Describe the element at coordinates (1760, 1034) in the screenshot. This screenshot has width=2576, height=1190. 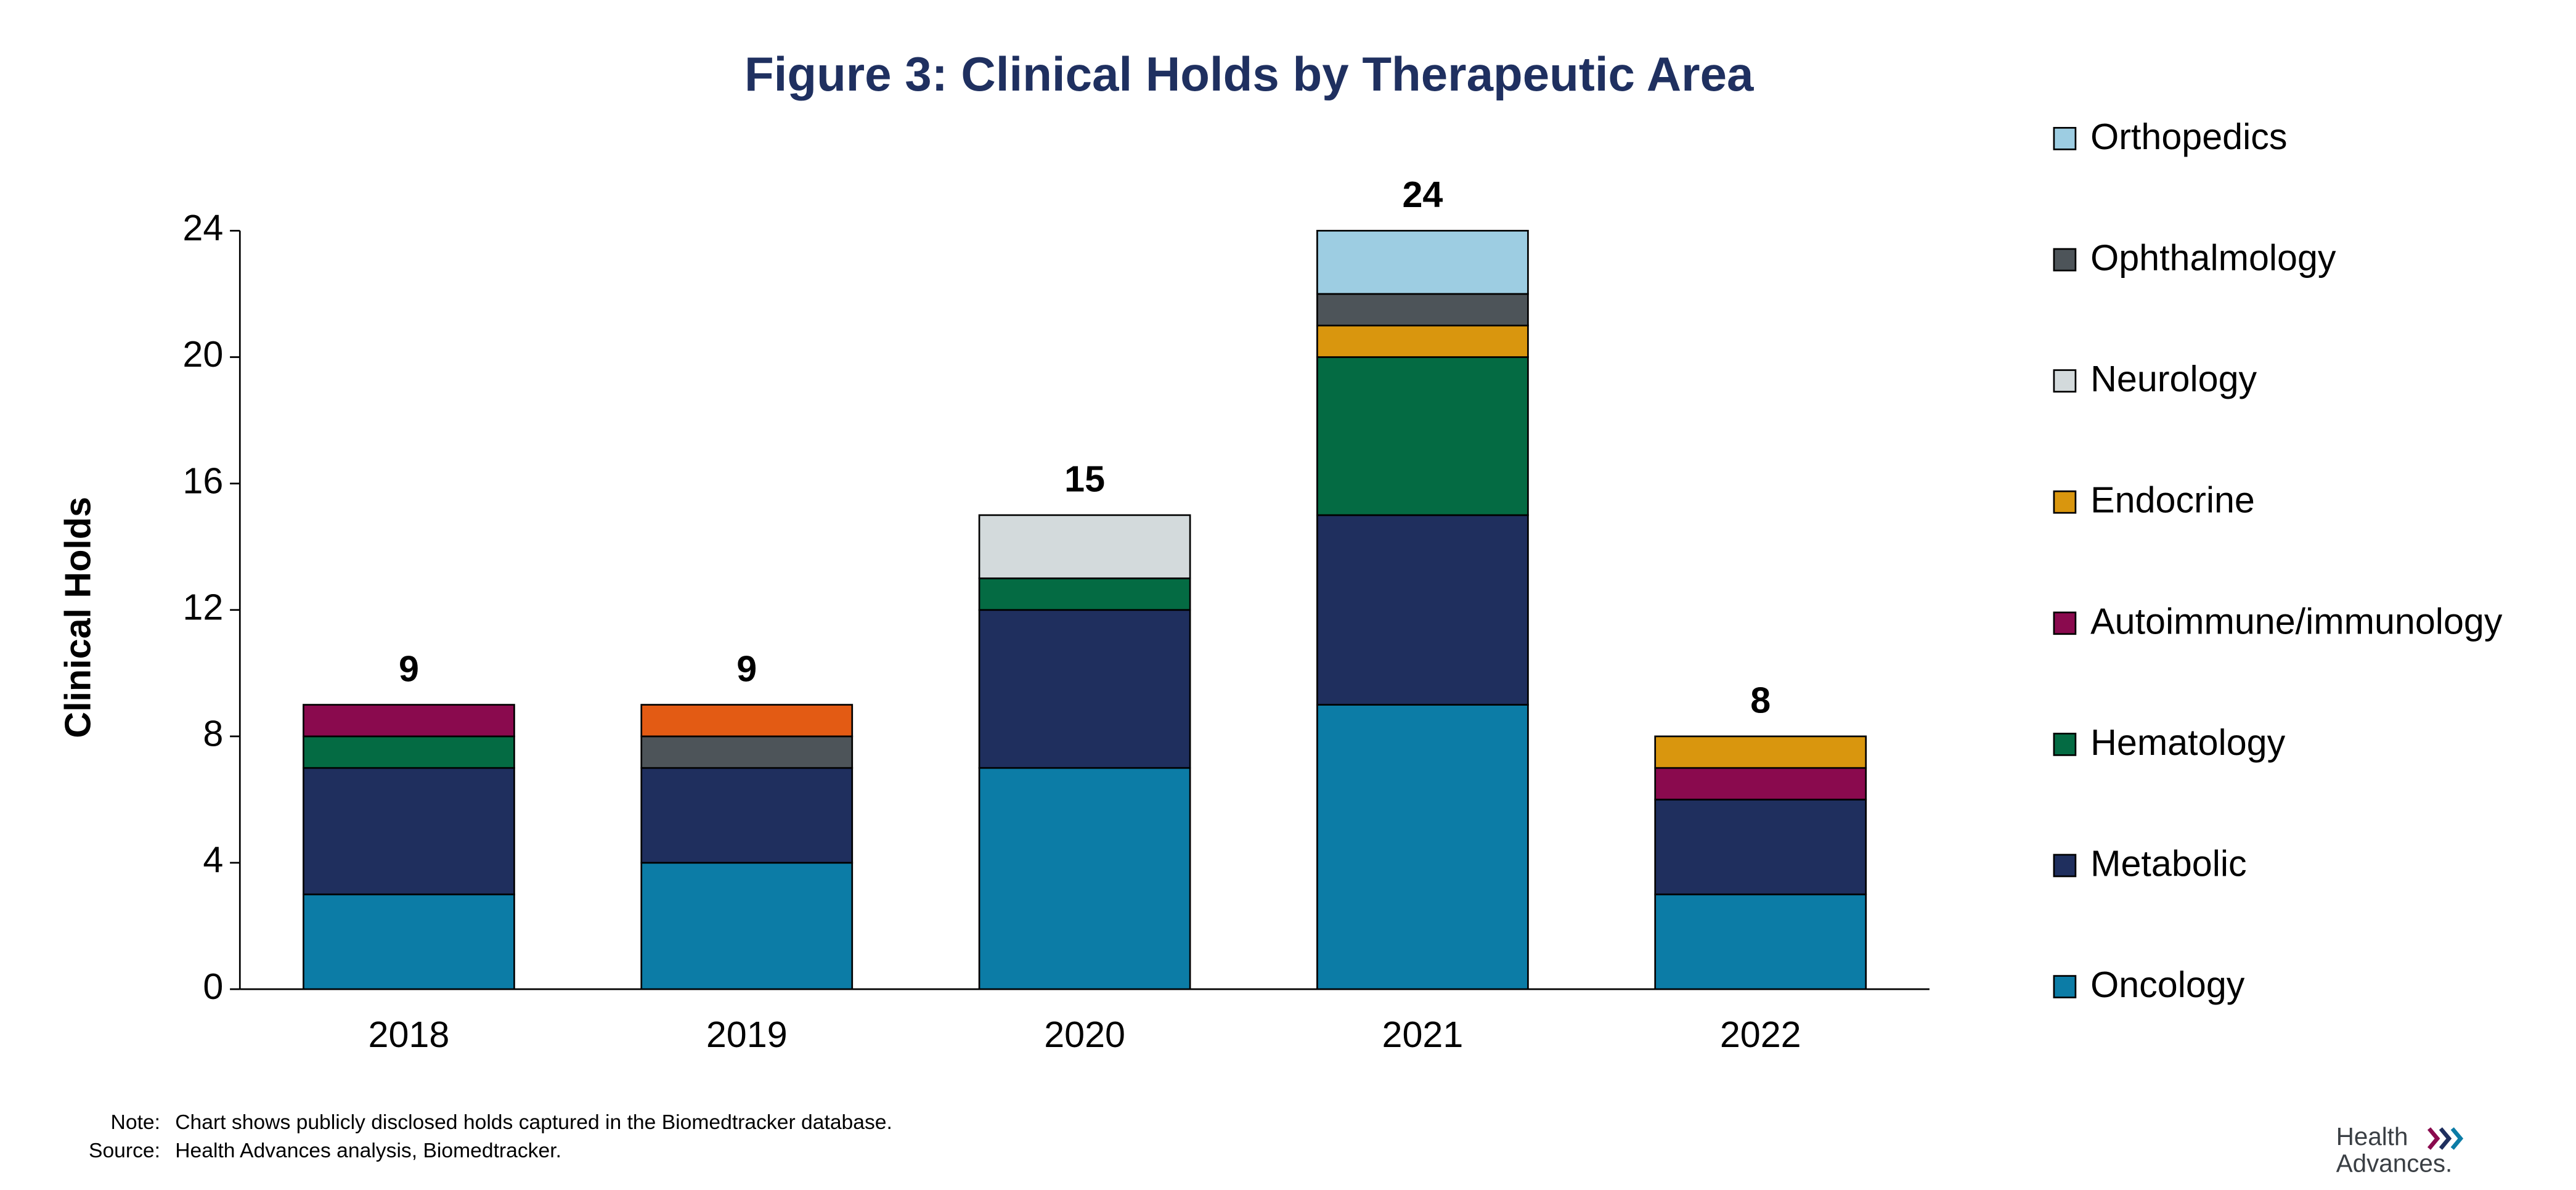
I see `x-tick-label: 2022` at that location.